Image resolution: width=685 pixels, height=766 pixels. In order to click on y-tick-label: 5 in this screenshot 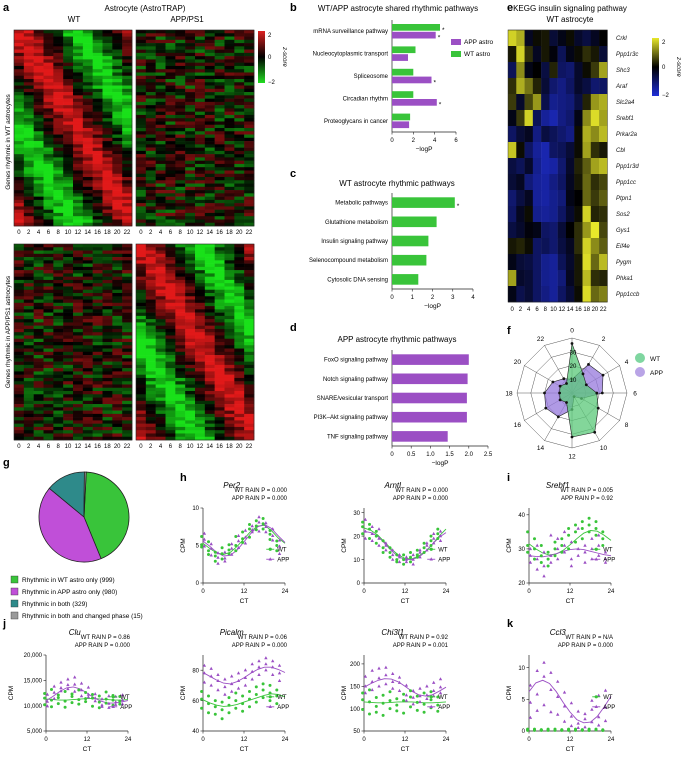, I will do `click(198, 547)`.